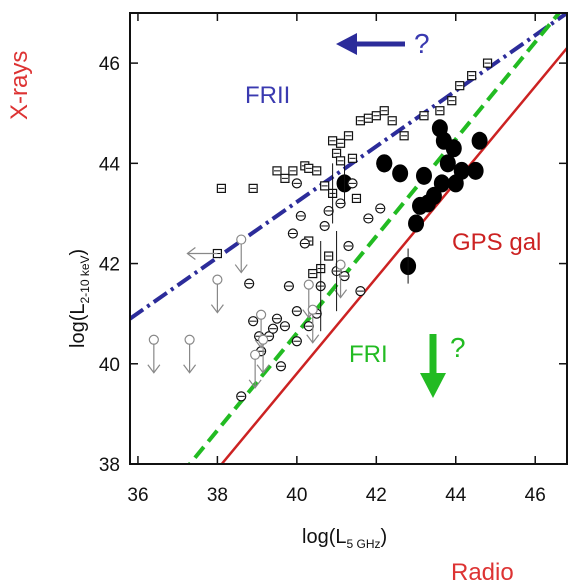 The height and width of the screenshot is (587, 577). What do you see at coordinates (422, 43) in the screenshot?
I see `frii-question-mark: ?` at bounding box center [422, 43].